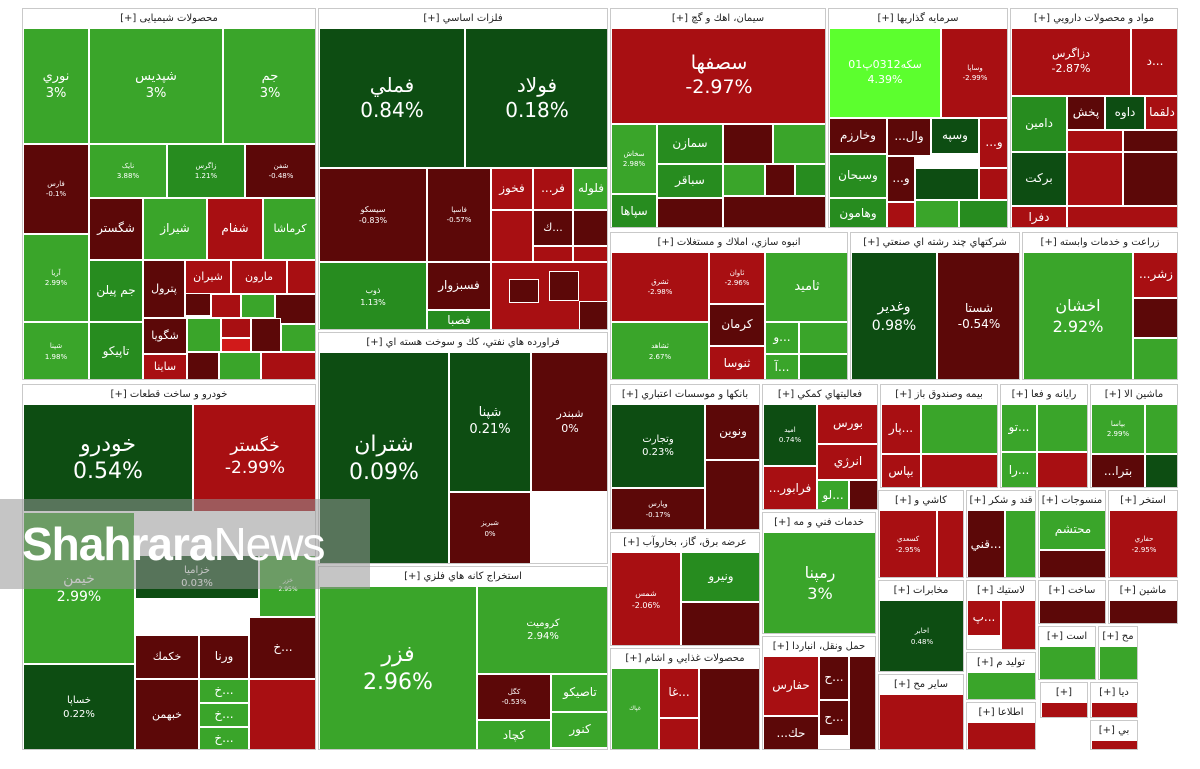 Image resolution: width=1200 pixels, height=769 pixels. I want to click on stock-tile: دلقما, so click(1161, 113).